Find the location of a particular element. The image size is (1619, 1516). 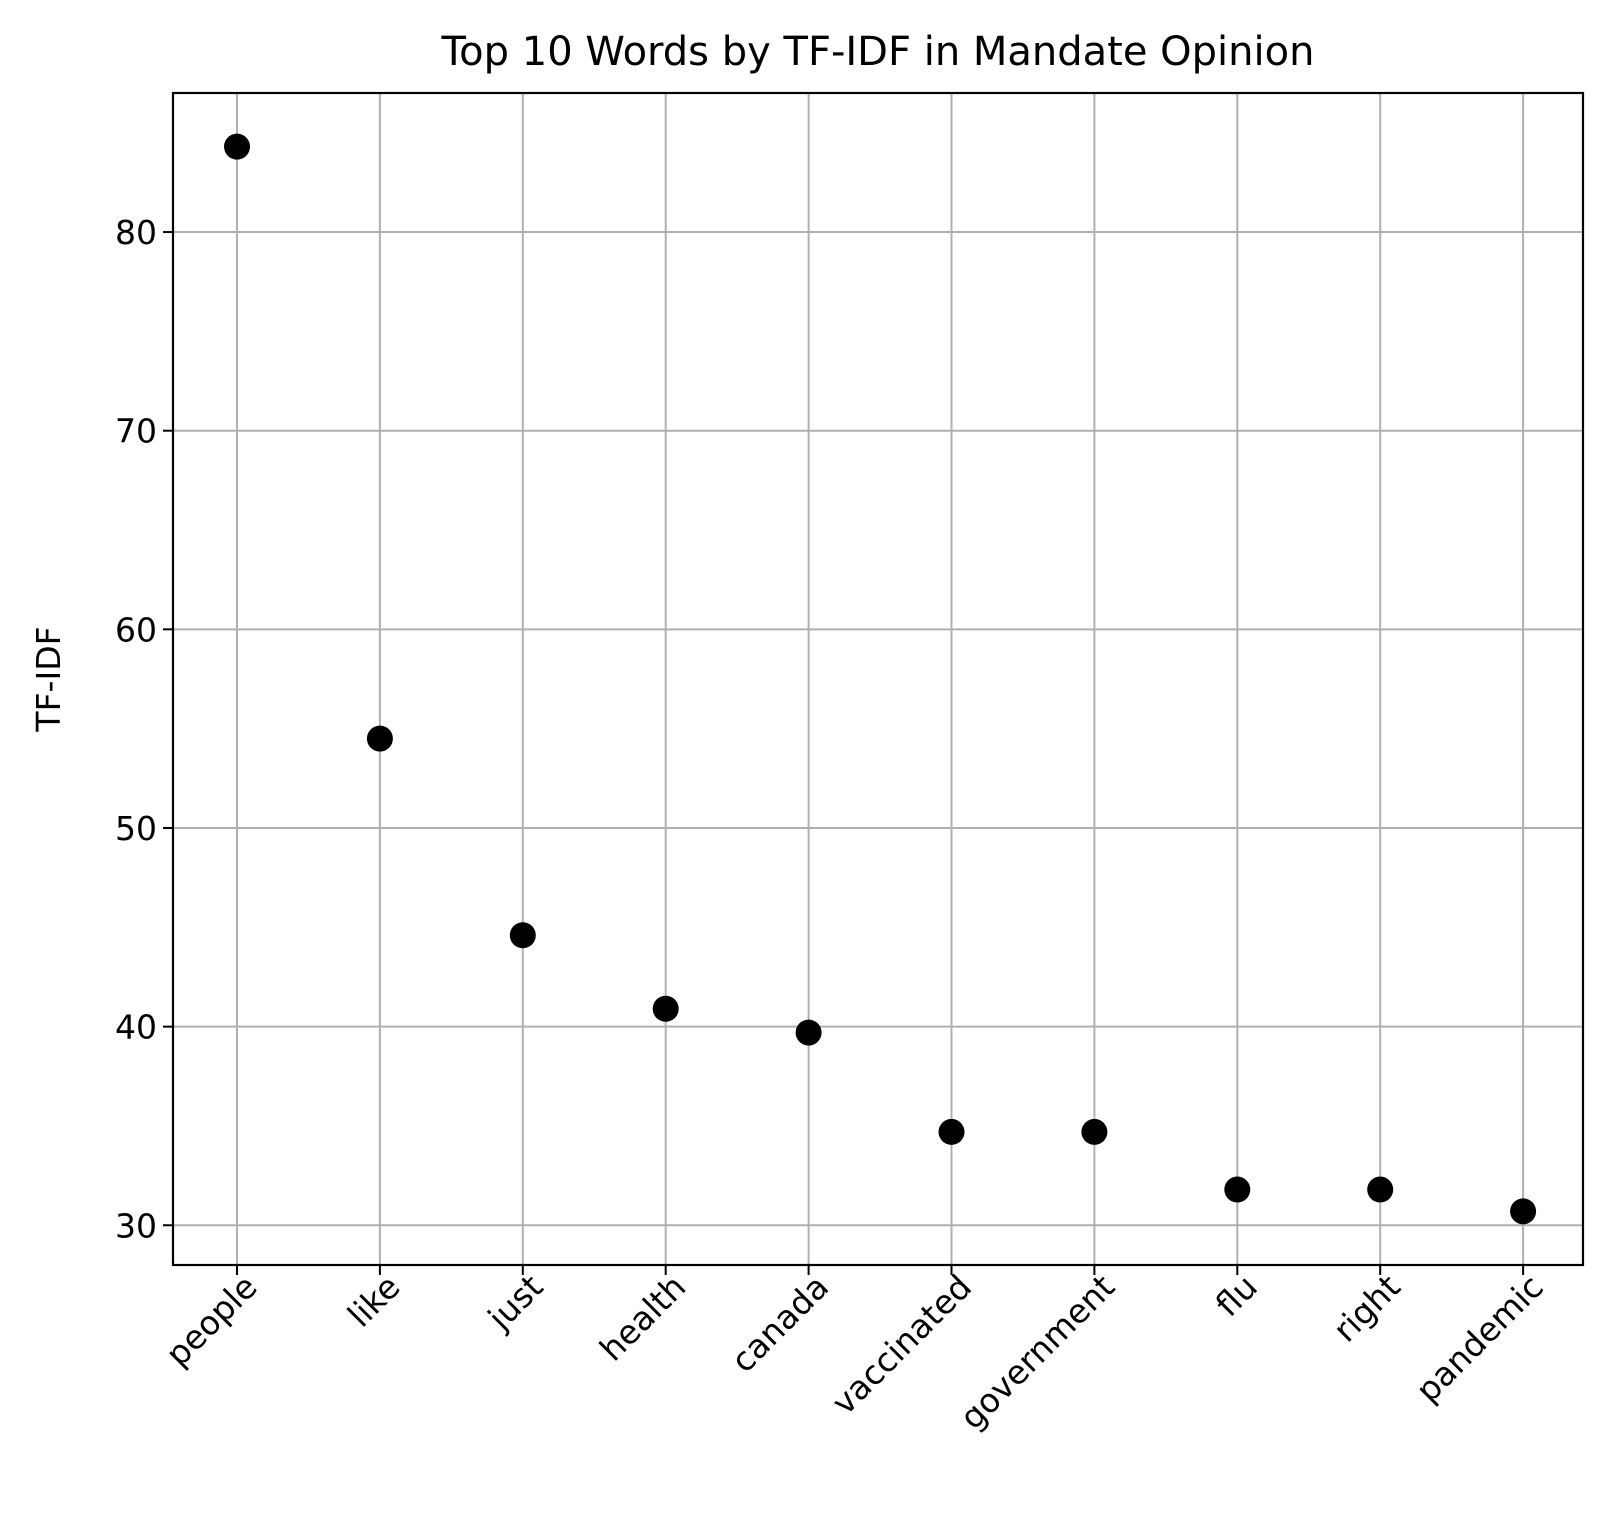

y-axis-label: TF-IDF is located at coordinates (48, 679).